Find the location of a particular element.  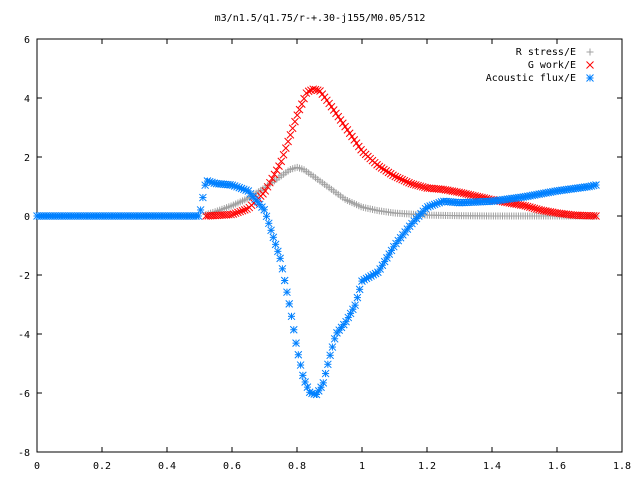

x-tick-label: 0.6 is located at coordinates (232, 466).